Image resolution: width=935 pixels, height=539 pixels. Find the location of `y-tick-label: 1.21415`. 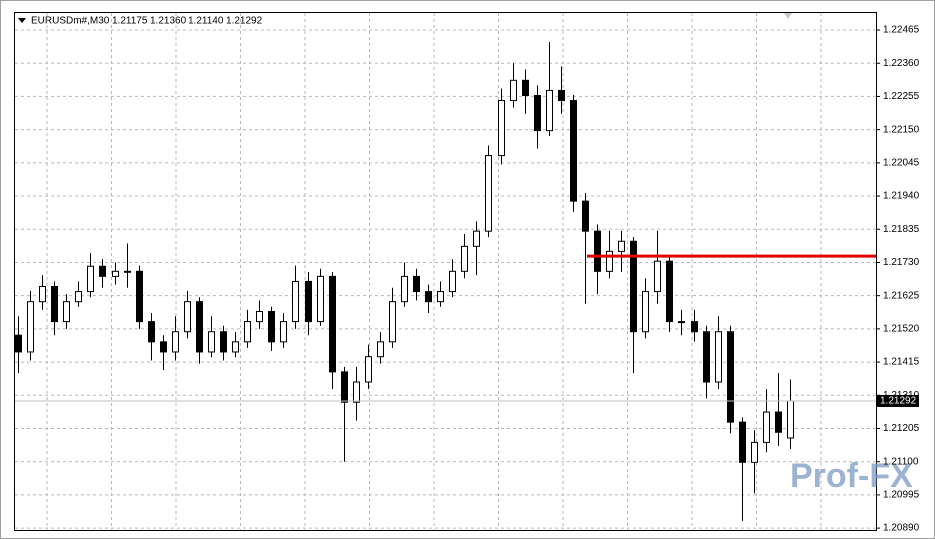

y-tick-label: 1.21415 is located at coordinates (901, 362).